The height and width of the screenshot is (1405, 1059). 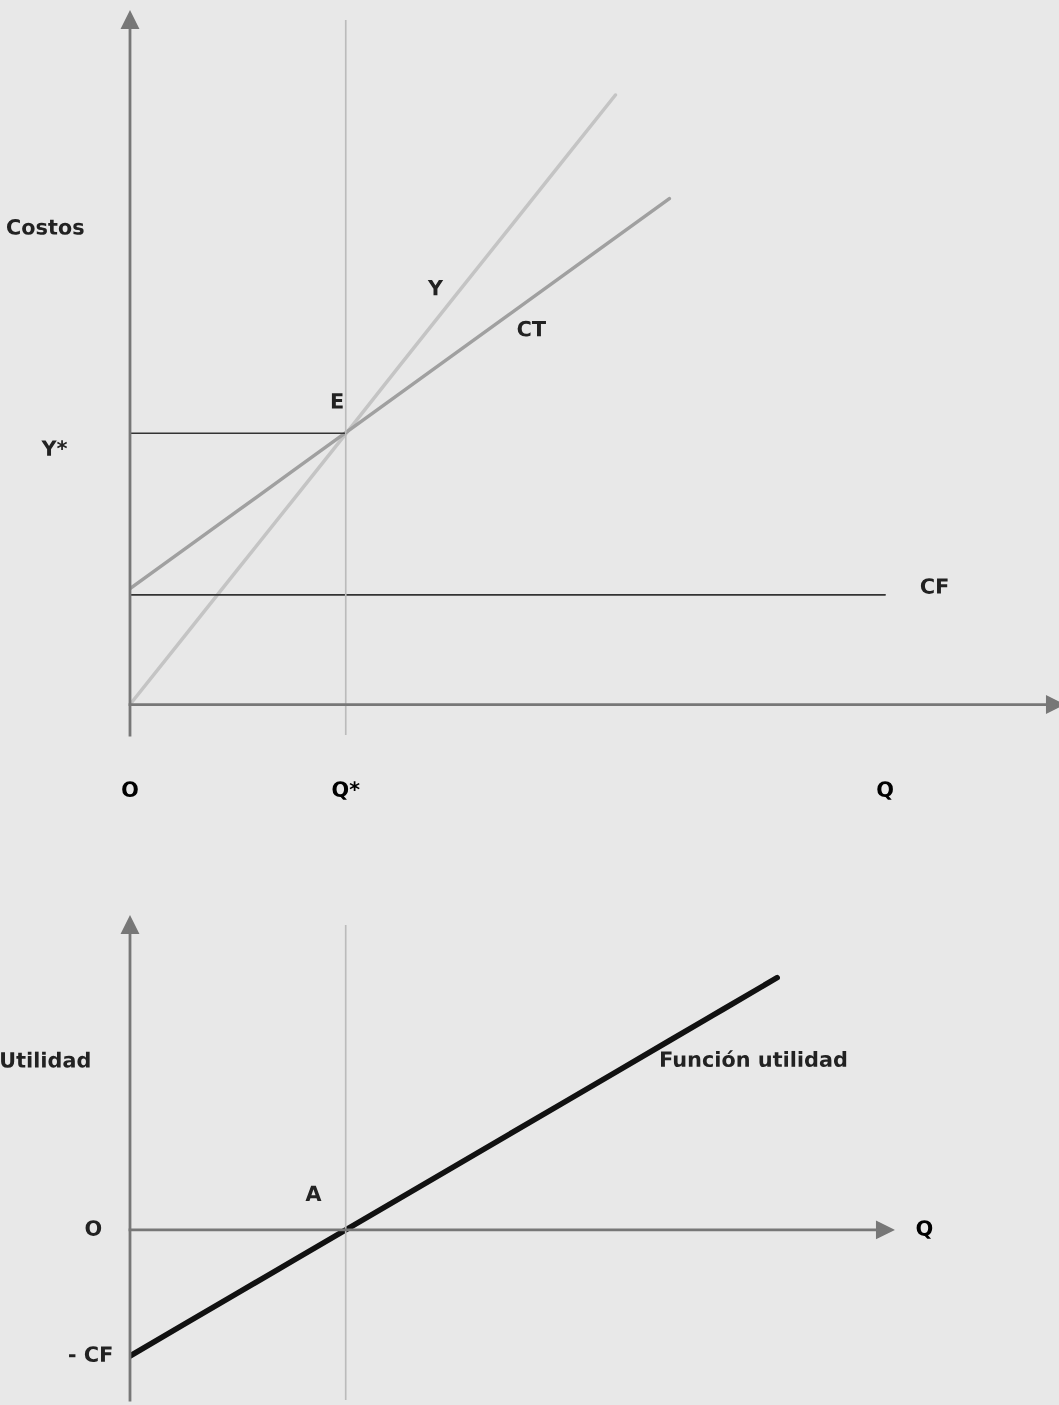 I want to click on x-tick-label: Q, so click(x=885, y=790).